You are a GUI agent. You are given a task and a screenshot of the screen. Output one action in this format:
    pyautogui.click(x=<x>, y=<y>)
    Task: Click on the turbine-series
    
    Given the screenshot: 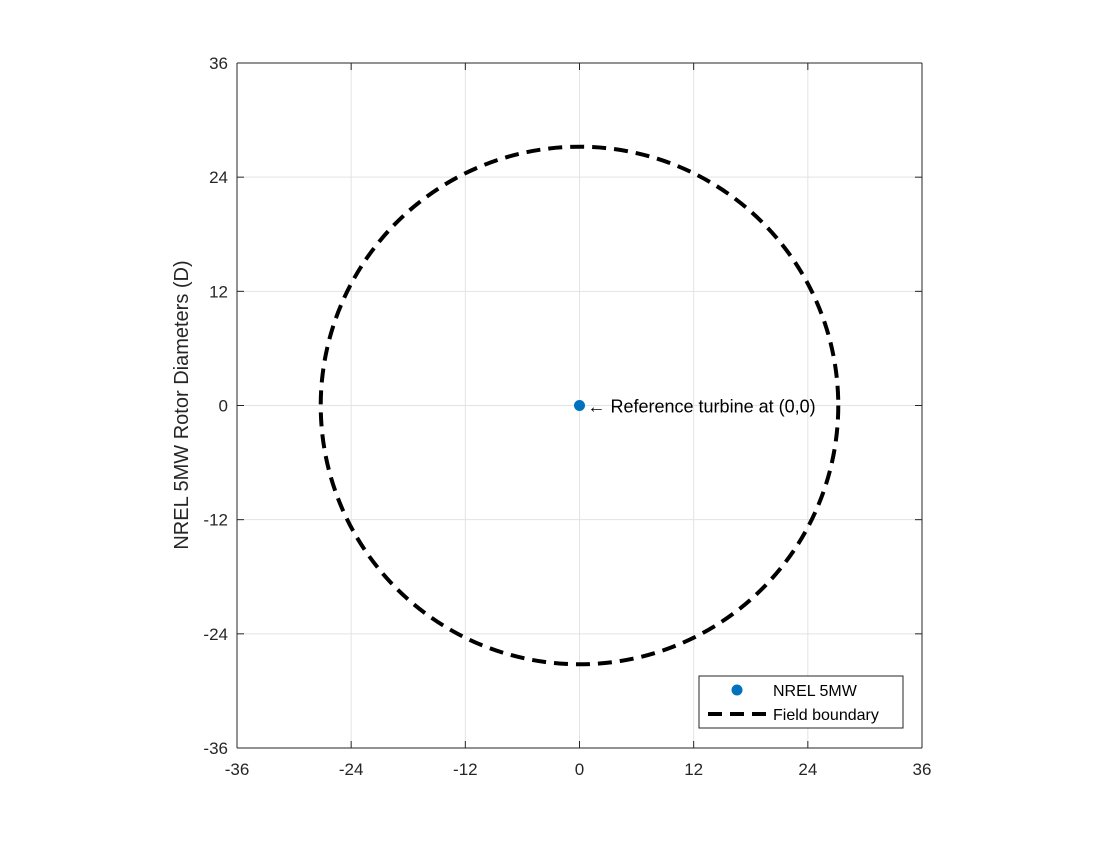 What is the action you would take?
    pyautogui.click(x=579, y=405)
    